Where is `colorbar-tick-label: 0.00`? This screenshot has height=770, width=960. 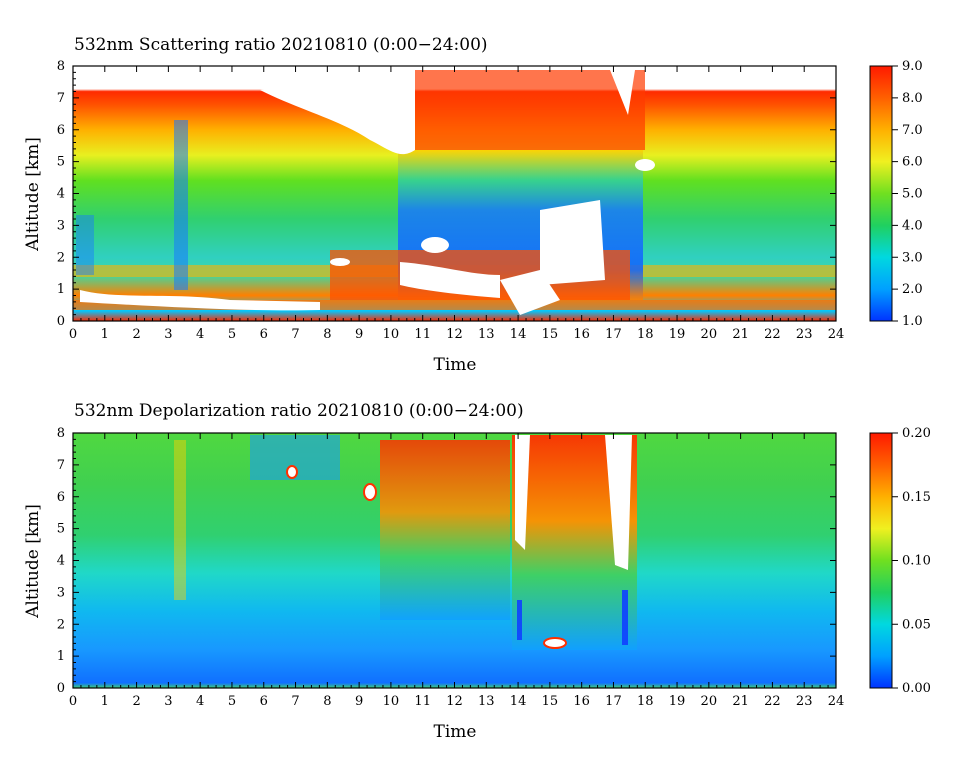 colorbar-tick-label: 0.00 is located at coordinates (916, 688).